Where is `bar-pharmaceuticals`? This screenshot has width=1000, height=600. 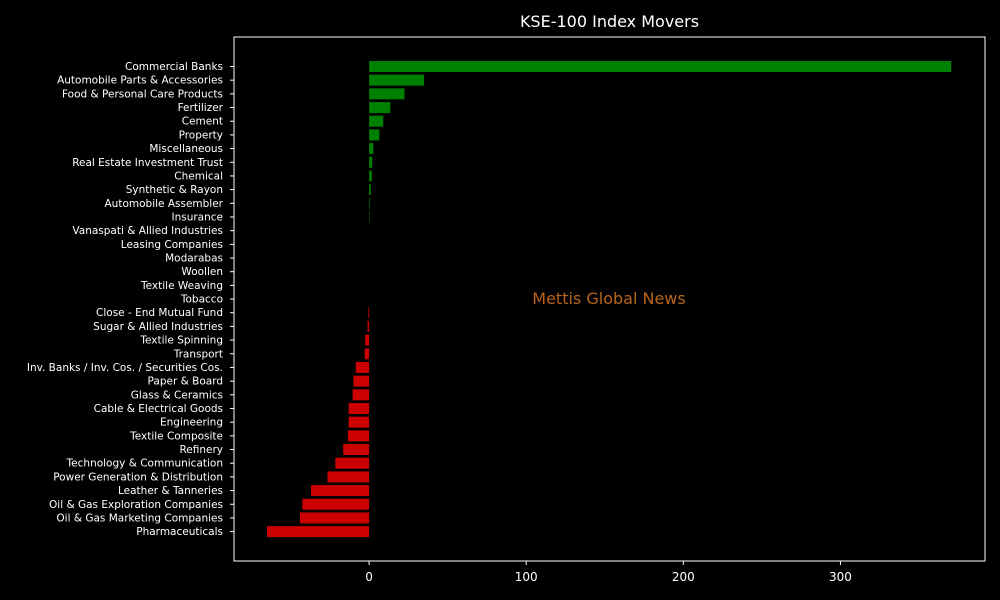
bar-pharmaceuticals is located at coordinates (318, 532).